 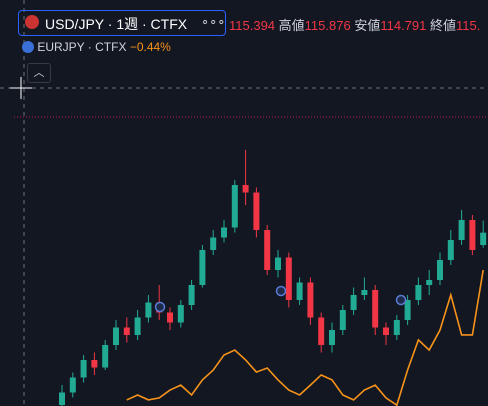 I want to click on overlay-change: −0.44%, so click(x=150, y=47).